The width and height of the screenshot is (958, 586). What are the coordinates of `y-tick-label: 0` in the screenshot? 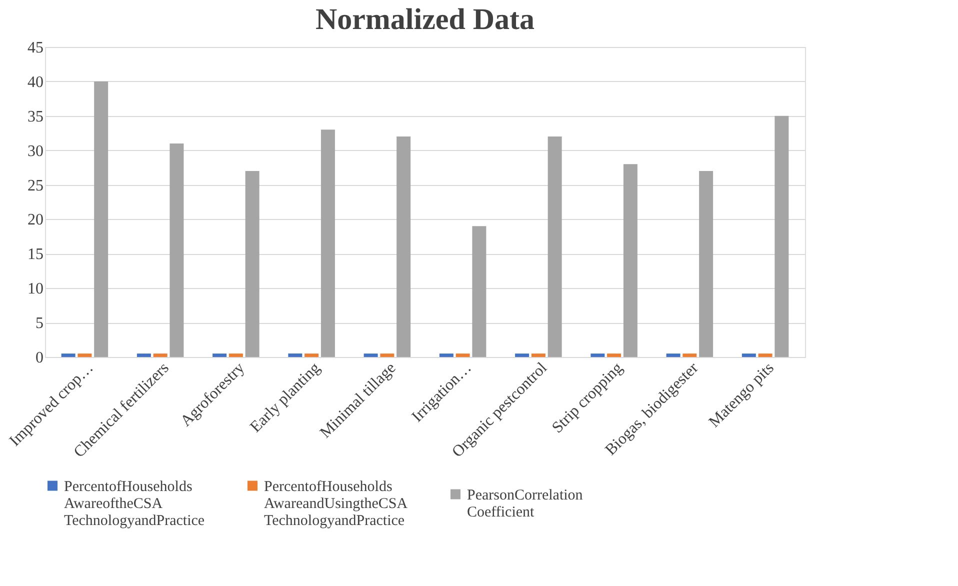 It's located at (40, 358).